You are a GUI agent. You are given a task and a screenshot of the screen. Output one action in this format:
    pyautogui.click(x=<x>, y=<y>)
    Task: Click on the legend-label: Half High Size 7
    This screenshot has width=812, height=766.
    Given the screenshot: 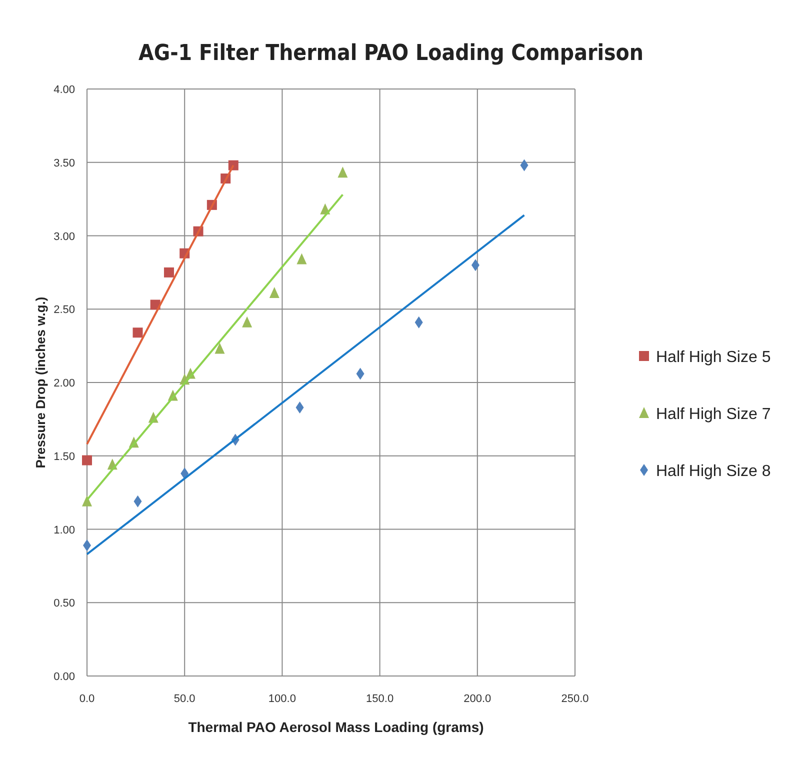 What is the action you would take?
    pyautogui.click(x=713, y=414)
    